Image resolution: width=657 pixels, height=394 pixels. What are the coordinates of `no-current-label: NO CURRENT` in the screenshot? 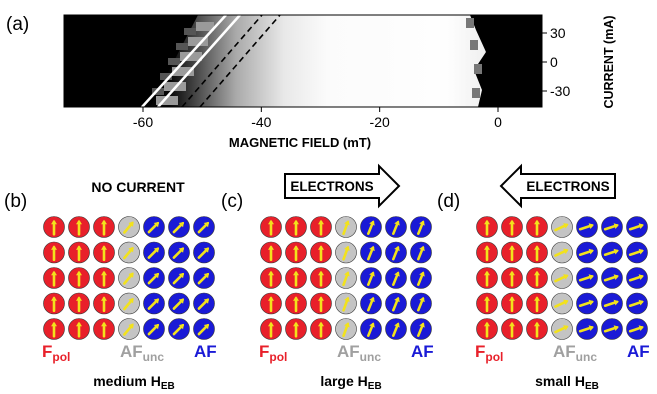 It's located at (138, 187).